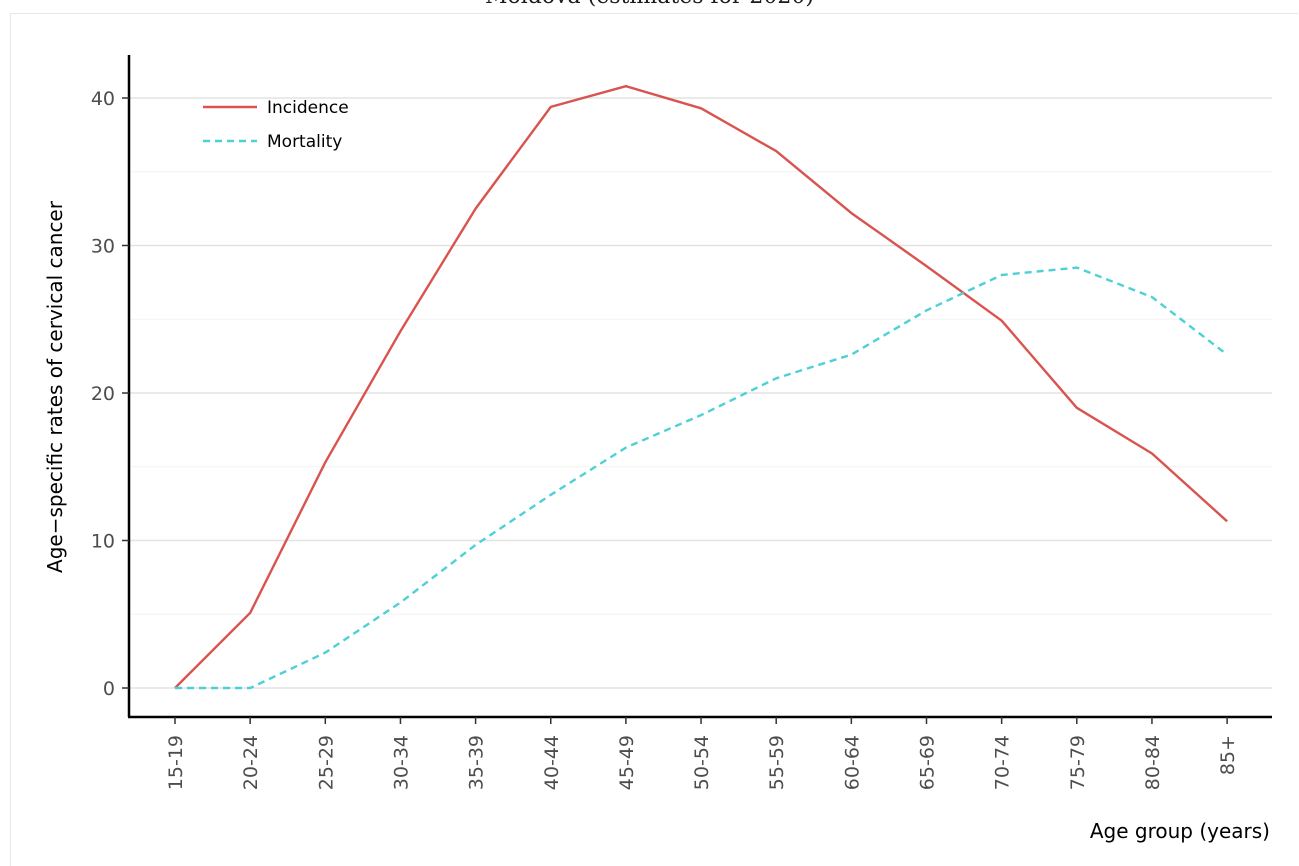 The height and width of the screenshot is (866, 1299). I want to click on y-tick-labels: 0 10 20 30 40, so click(103, 394).